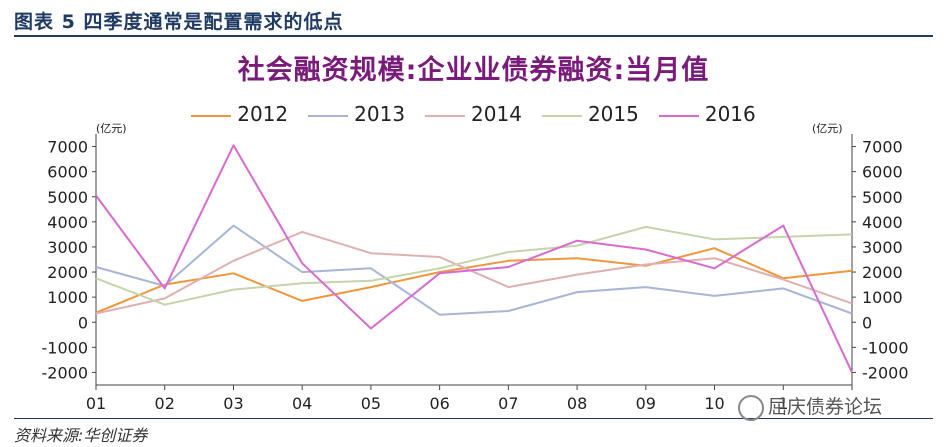 The width and height of the screenshot is (947, 447). Describe the element at coordinates (496, 114) in the screenshot. I see `legend-label: 2014` at that location.